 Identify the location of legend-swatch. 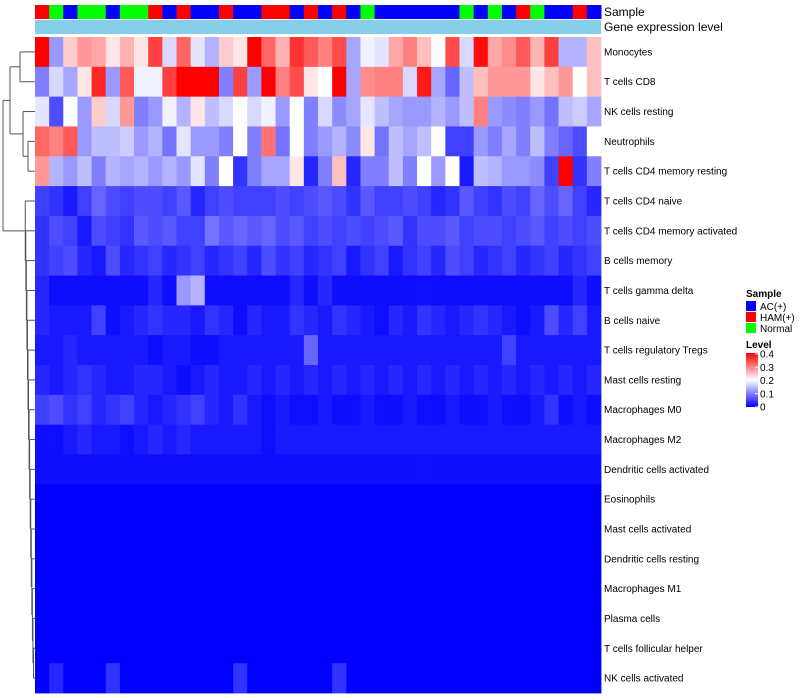
(751, 317).